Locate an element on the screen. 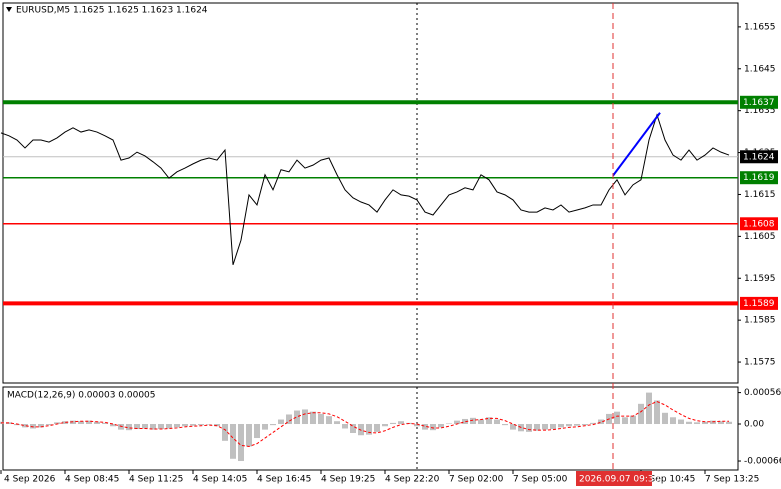  last-price-label: 1.1624 is located at coordinates (759, 157).